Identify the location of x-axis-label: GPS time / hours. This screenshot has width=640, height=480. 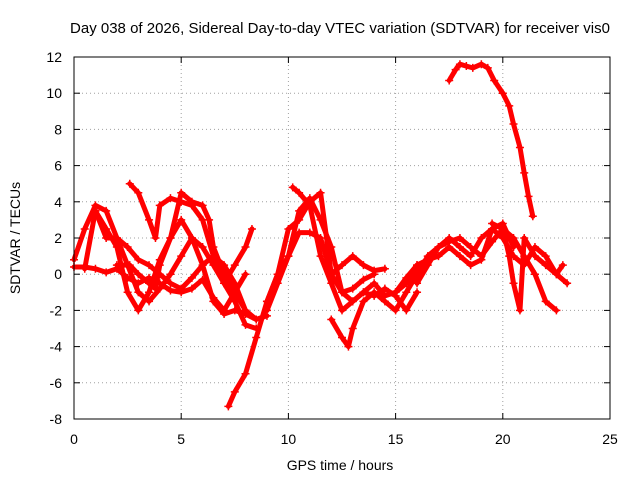
(340, 465).